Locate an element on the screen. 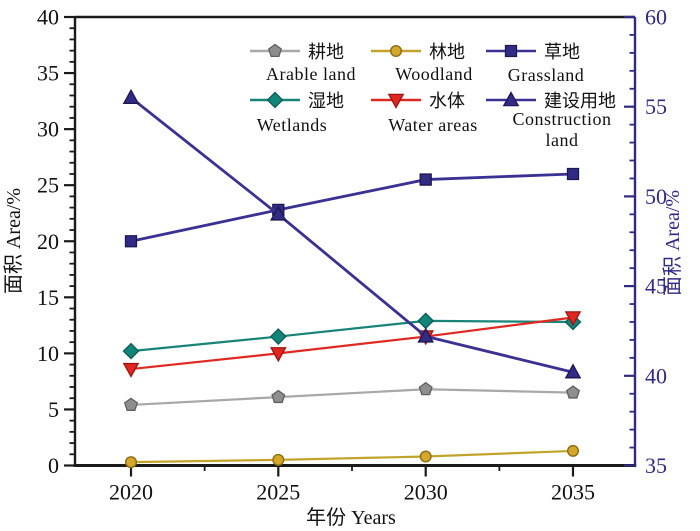  series-wetlands-line is located at coordinates (352, 336).